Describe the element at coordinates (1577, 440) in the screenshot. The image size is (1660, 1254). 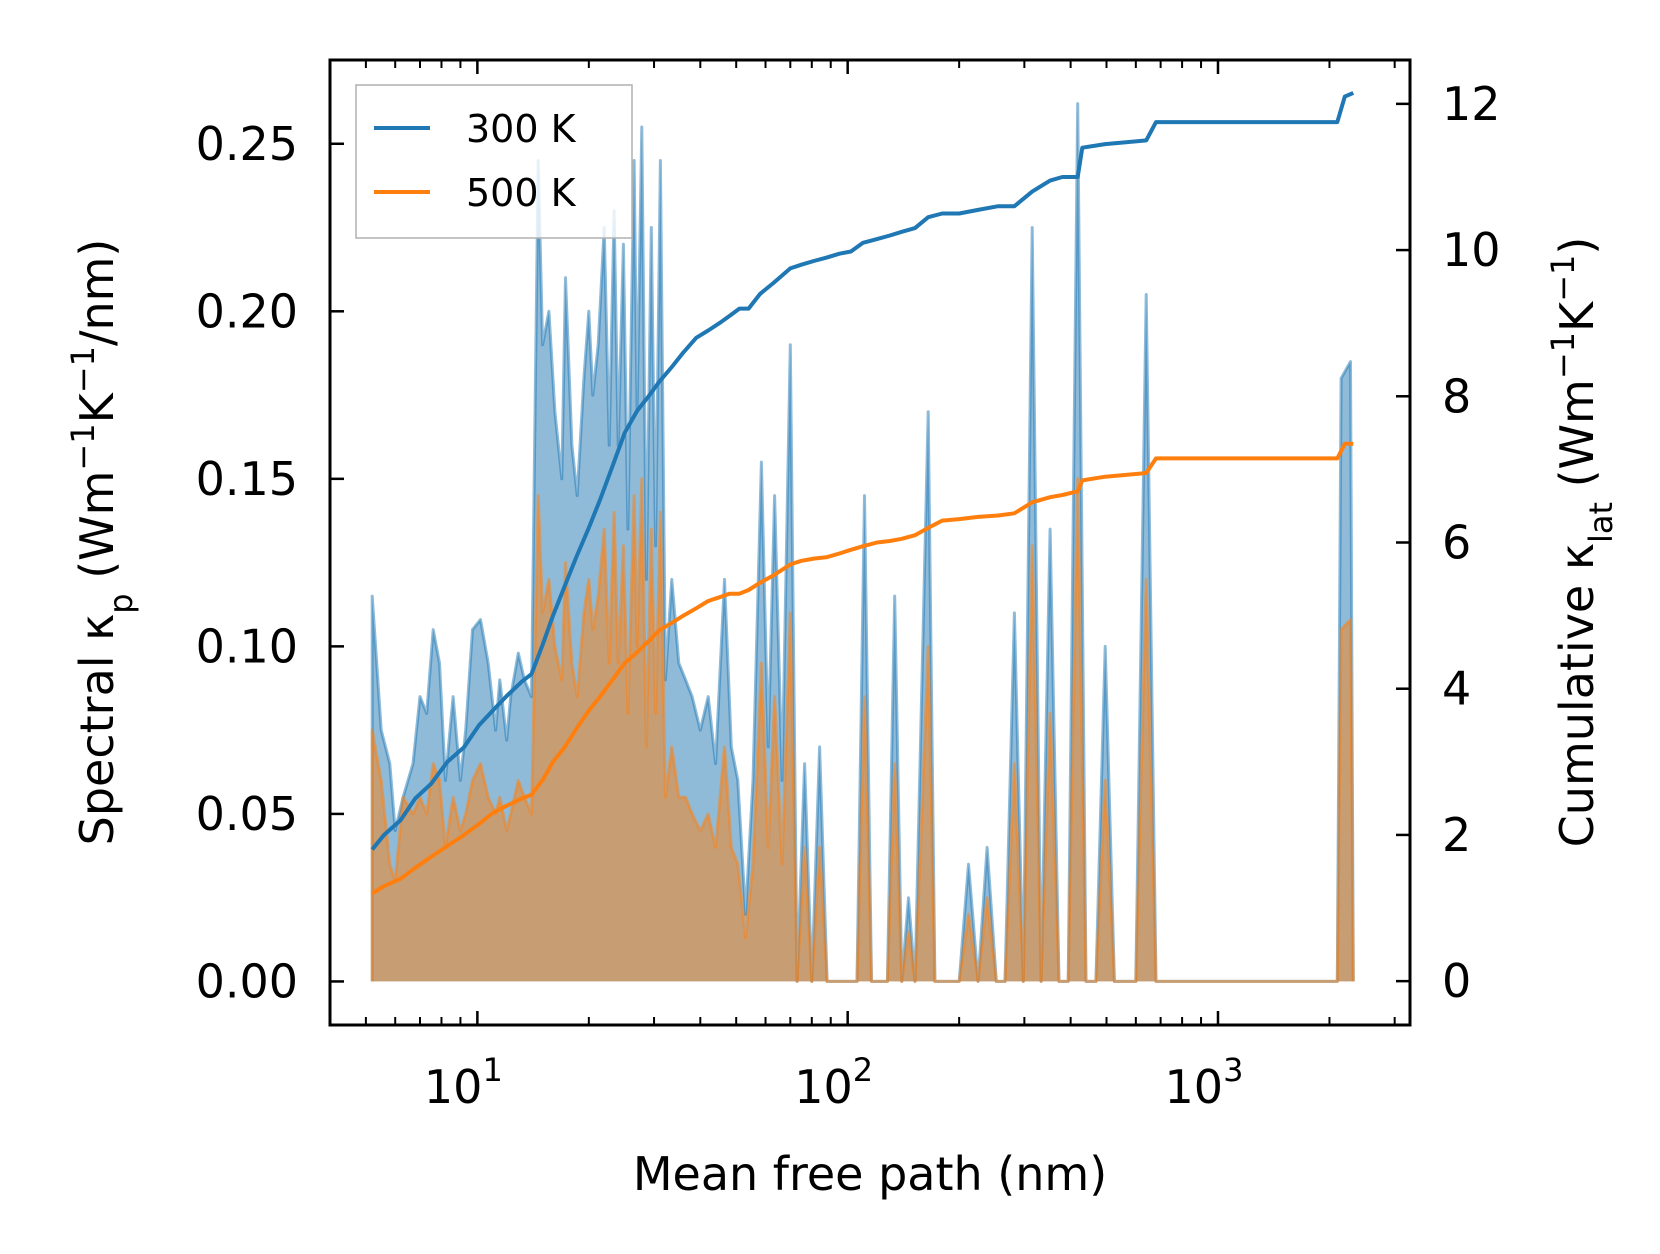
I see `y-right-title-b: (Wm` at that location.